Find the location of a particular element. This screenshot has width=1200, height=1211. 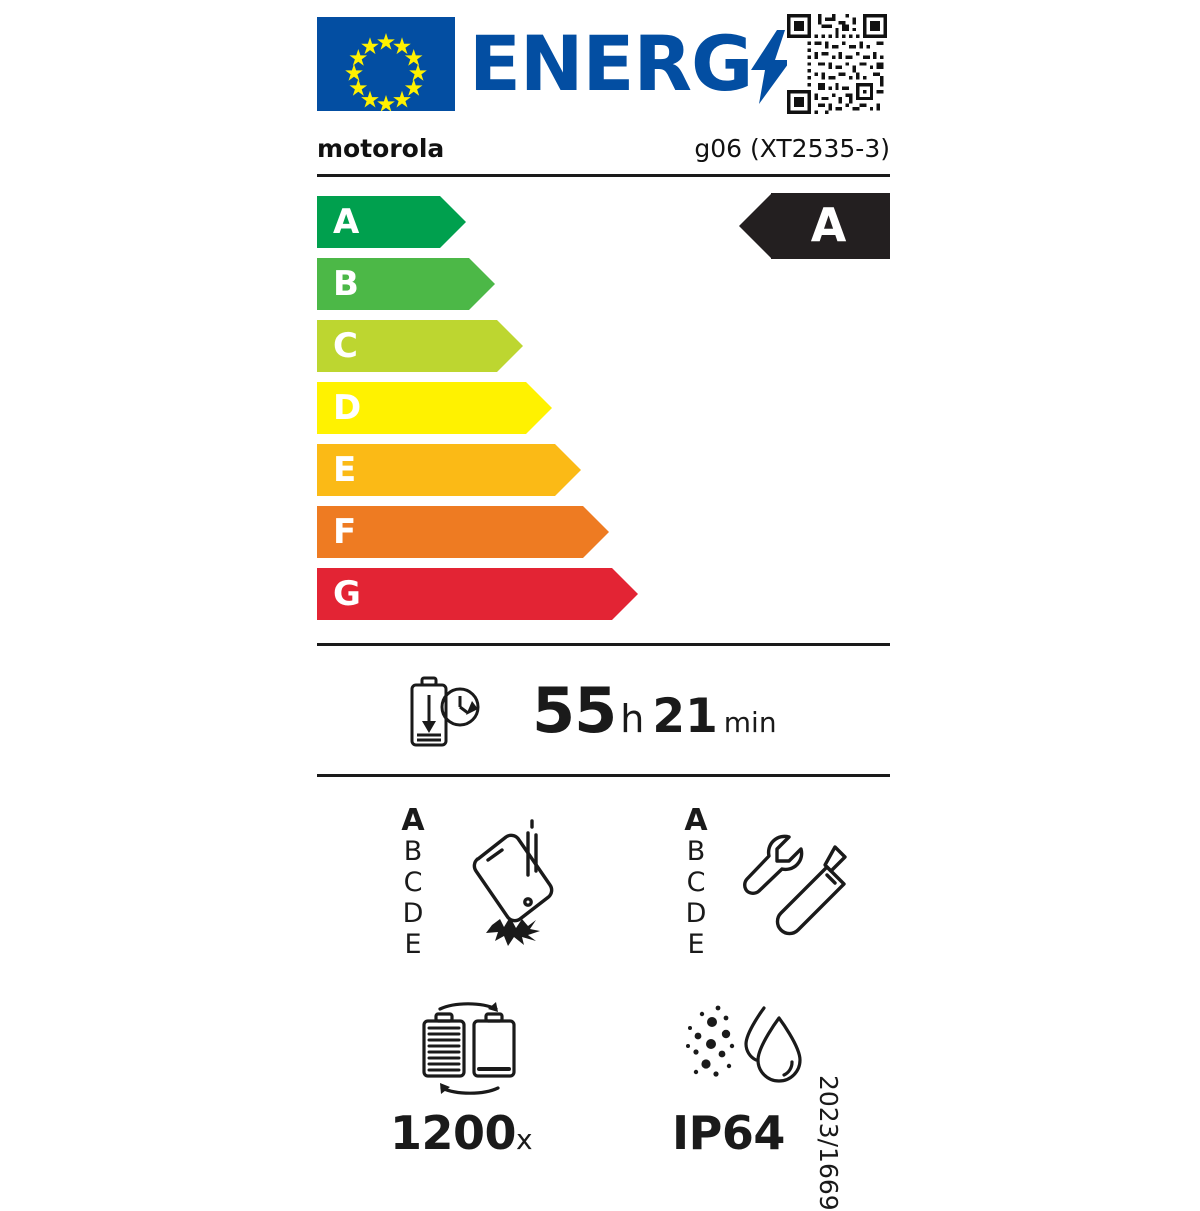

eu-flag-icon is located at coordinates (386, 64).